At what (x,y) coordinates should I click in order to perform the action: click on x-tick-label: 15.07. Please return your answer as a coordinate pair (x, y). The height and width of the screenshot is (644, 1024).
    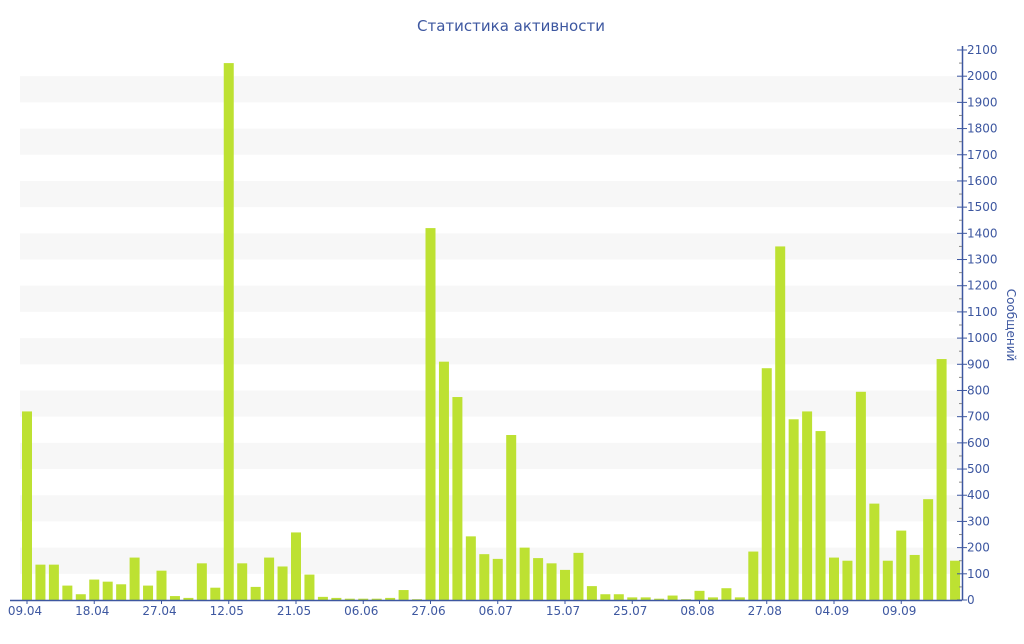
    Looking at the image, I should click on (563, 611).